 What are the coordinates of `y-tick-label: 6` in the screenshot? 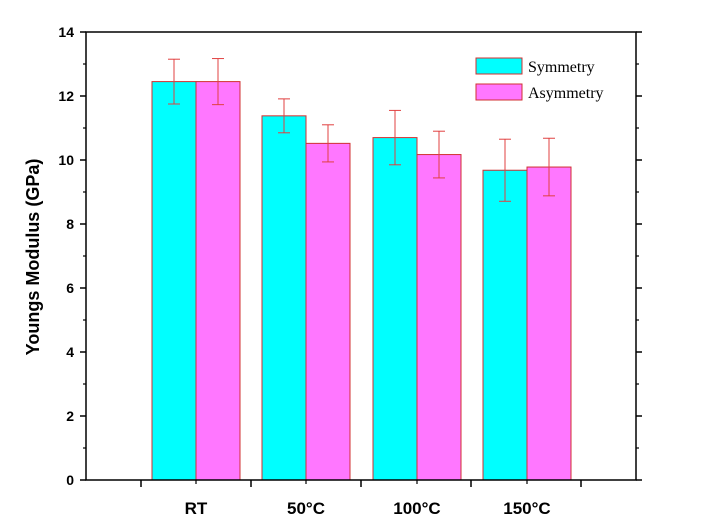 It's located at (70, 288).